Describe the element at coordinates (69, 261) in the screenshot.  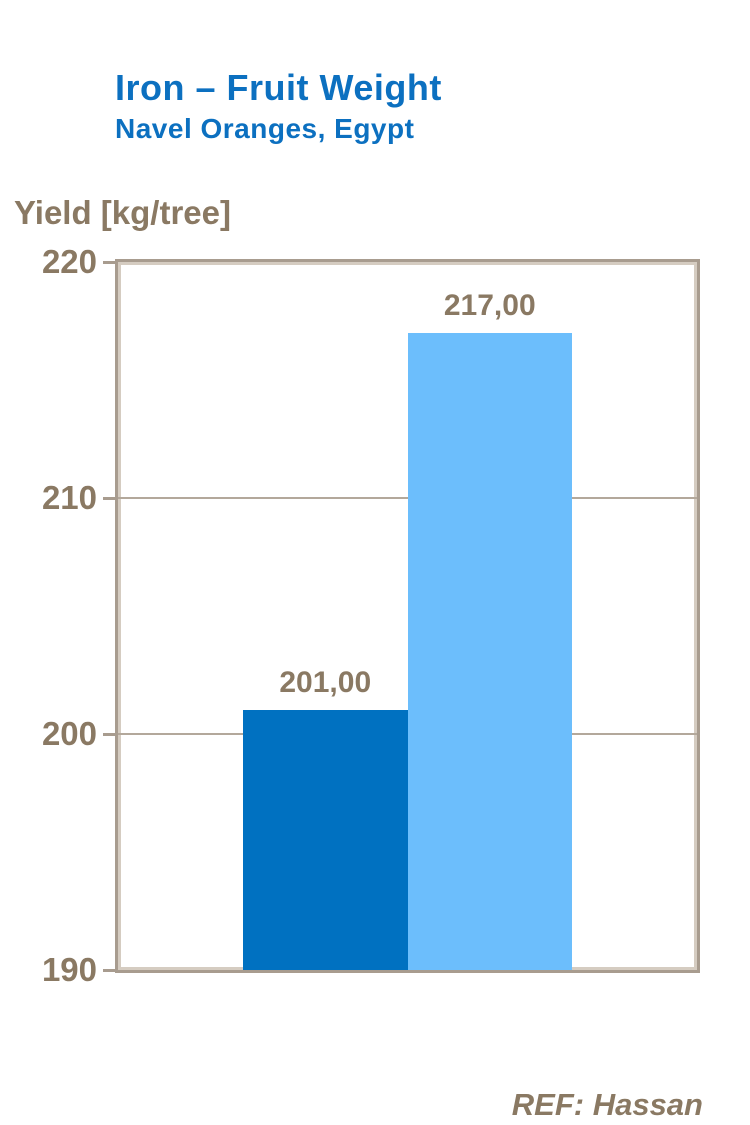
I see `y-tick-label-220: 220` at that location.